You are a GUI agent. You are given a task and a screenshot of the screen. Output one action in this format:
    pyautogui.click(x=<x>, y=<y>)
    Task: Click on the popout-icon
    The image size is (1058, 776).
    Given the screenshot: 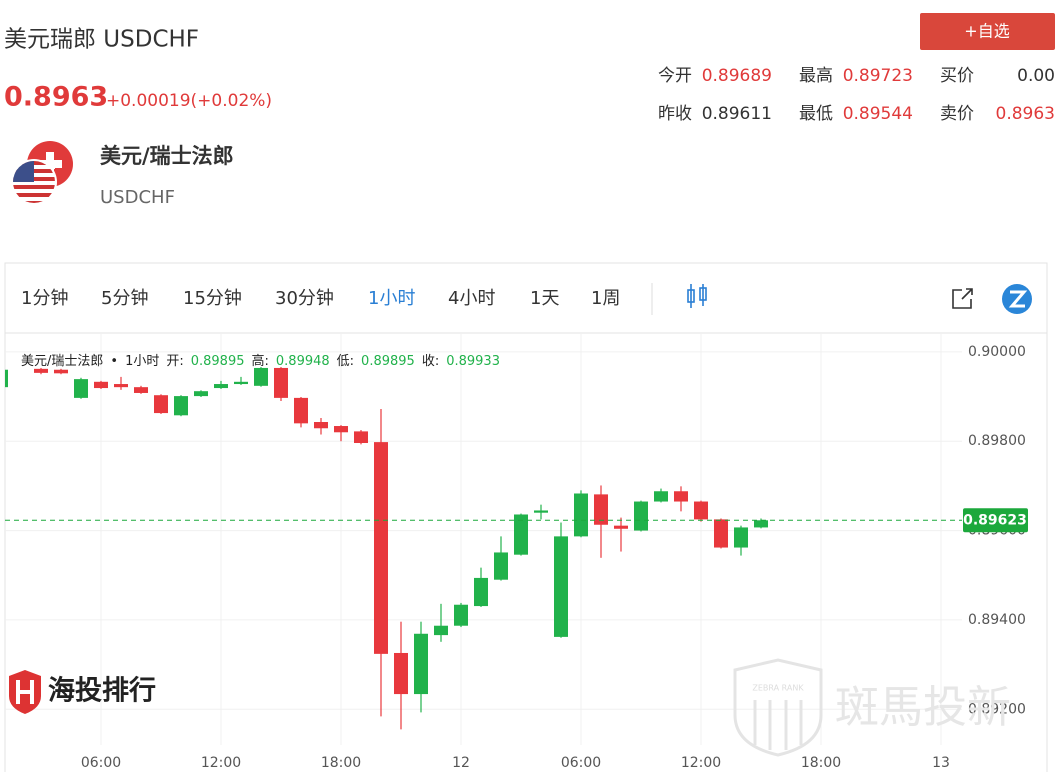 What is the action you would take?
    pyautogui.click(x=962, y=298)
    